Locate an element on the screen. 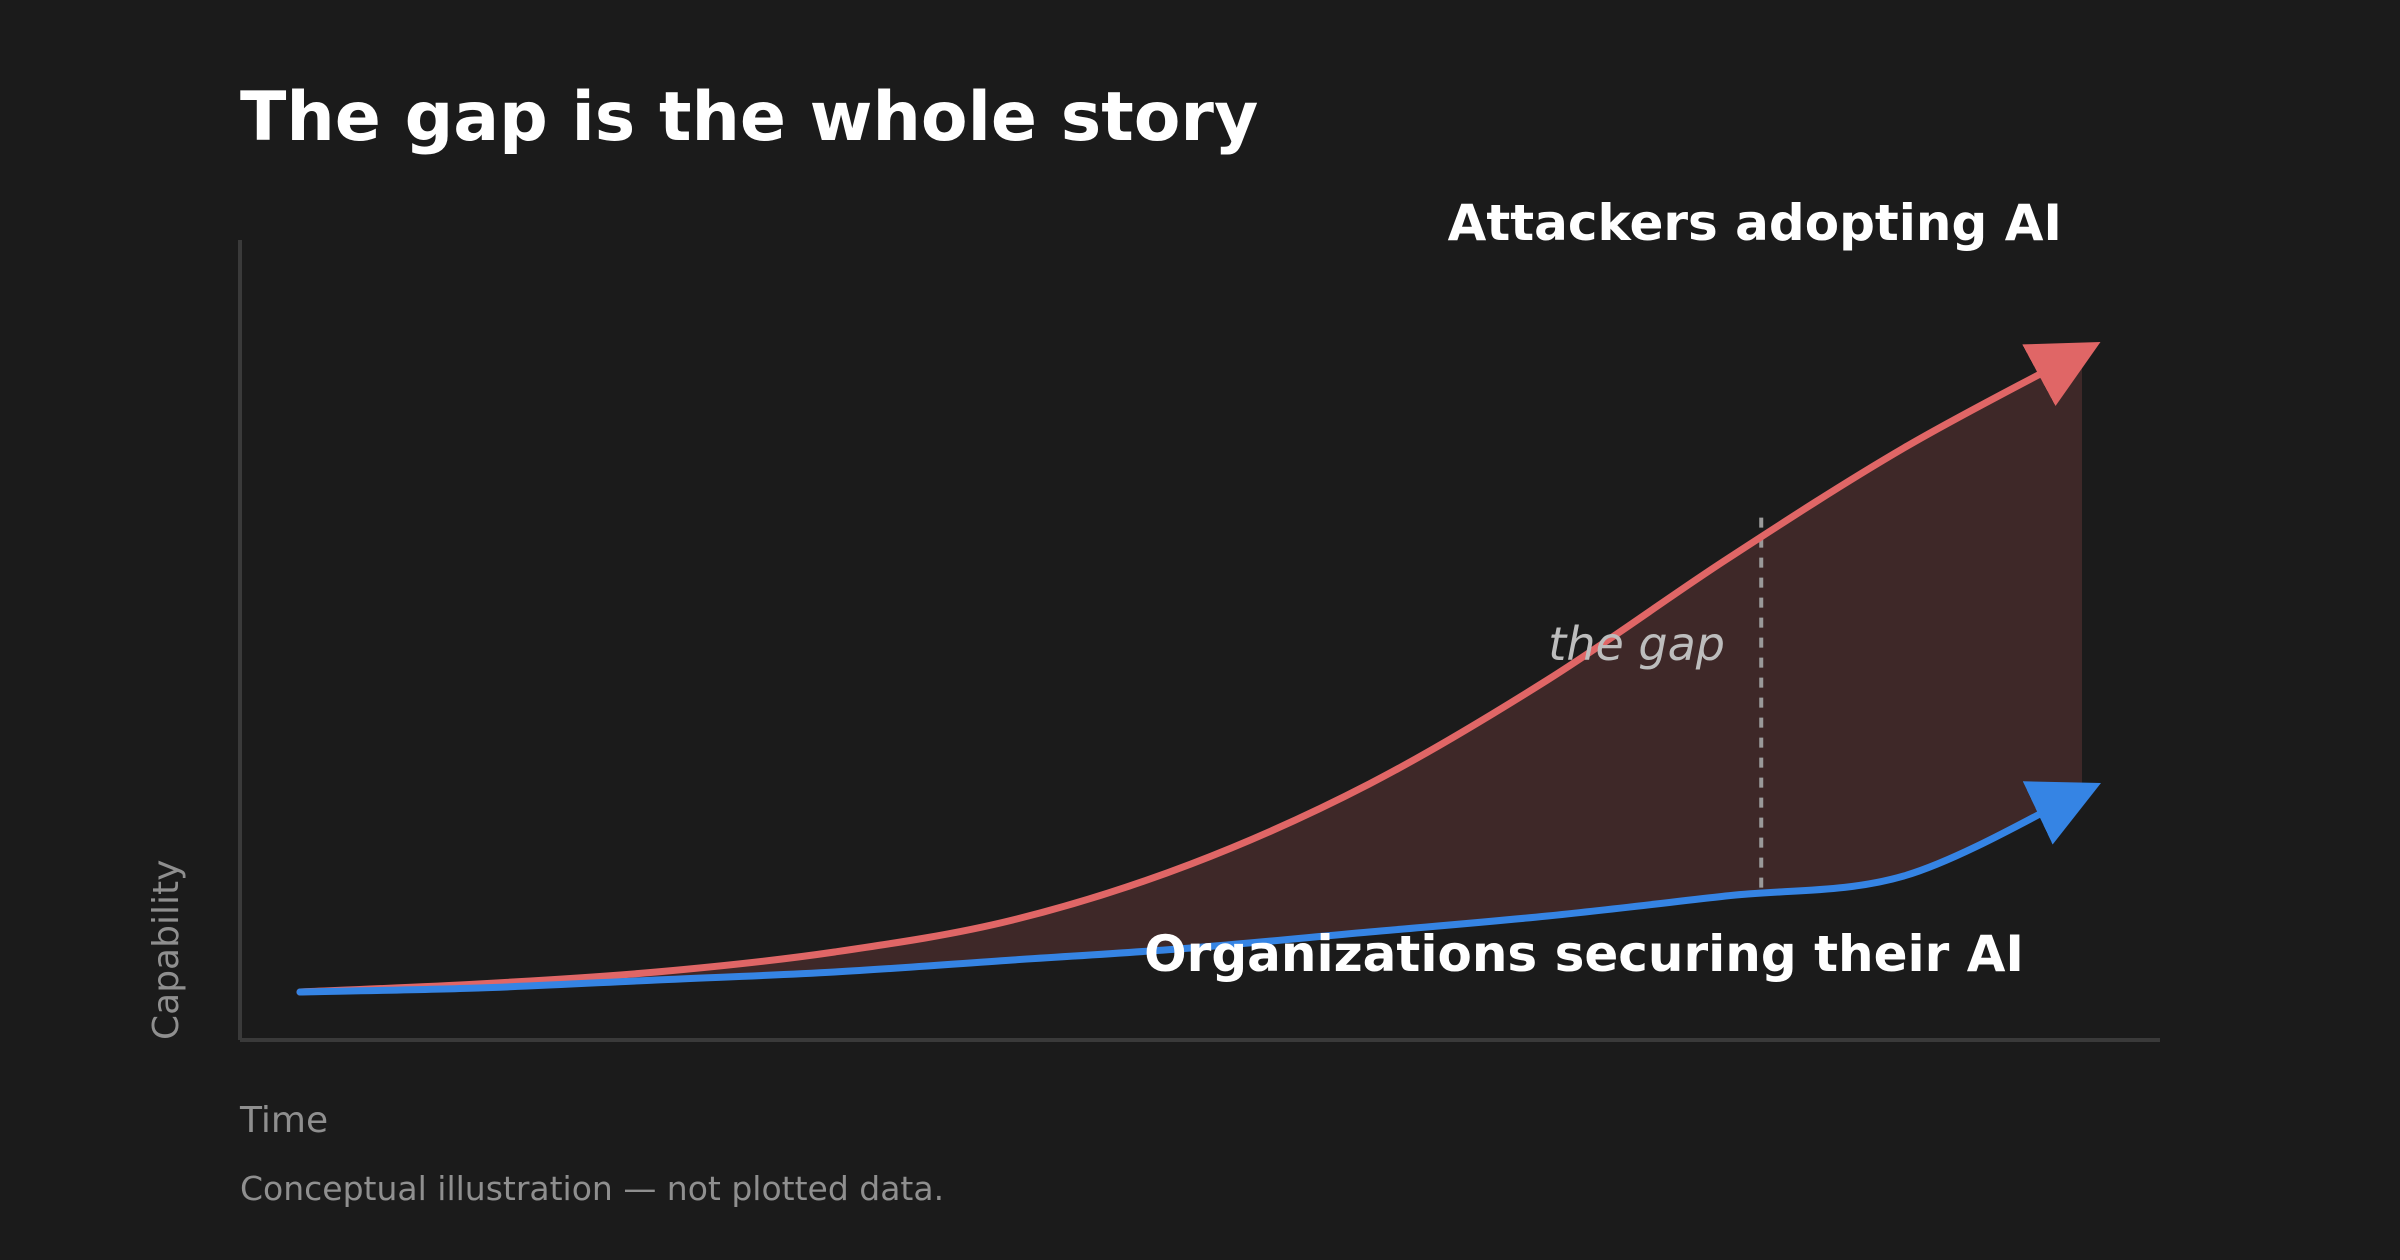 The image size is (2400, 1260). series-label-attackers: Attackers adopting AI is located at coordinates (1755, 223).